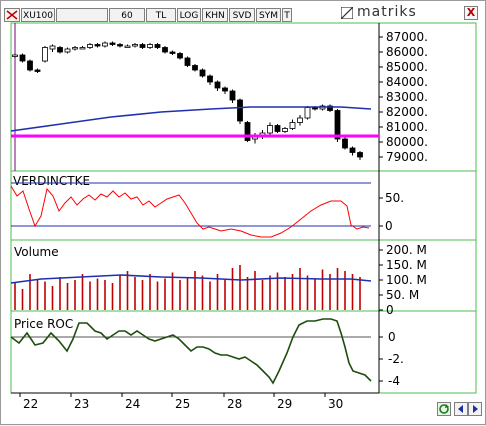 The image size is (486, 426). I want to click on brand-text: matriks, so click(387, 12).